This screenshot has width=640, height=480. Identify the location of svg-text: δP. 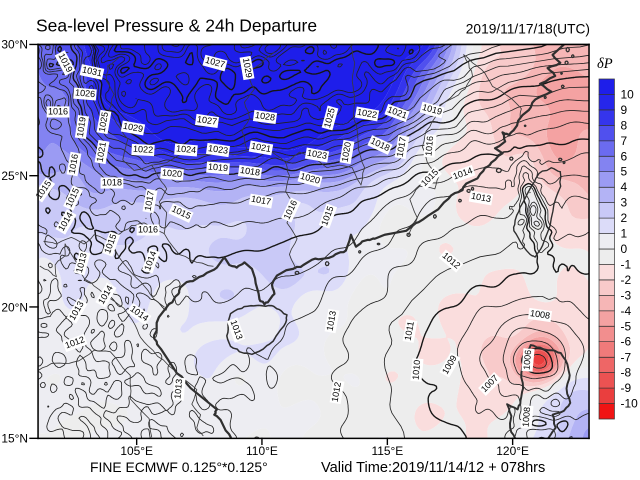
(605, 64).